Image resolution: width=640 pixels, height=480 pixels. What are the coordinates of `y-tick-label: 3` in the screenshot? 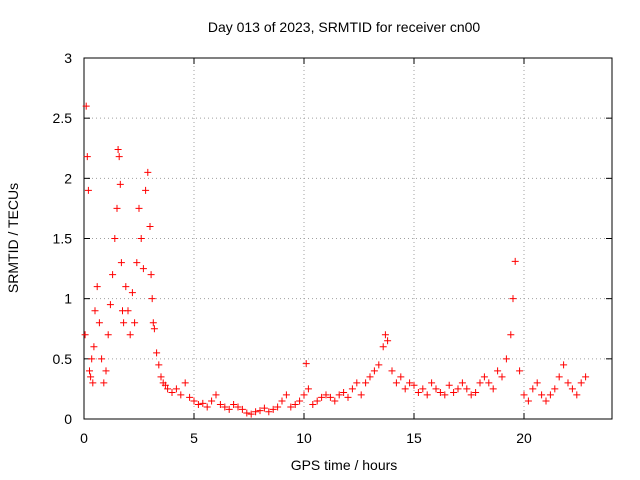 It's located at (68, 58).